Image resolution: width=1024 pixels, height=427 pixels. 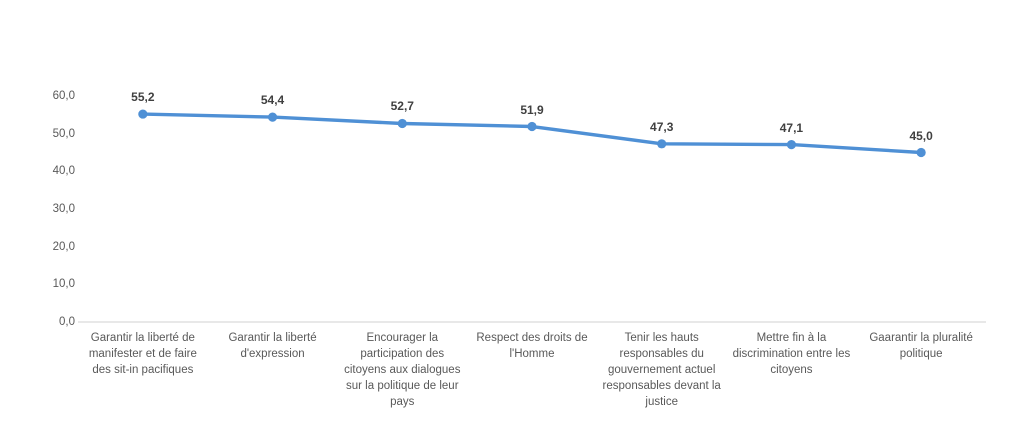 What do you see at coordinates (63, 284) in the screenshot?
I see `y-axis-tick-label: 10,0` at bounding box center [63, 284].